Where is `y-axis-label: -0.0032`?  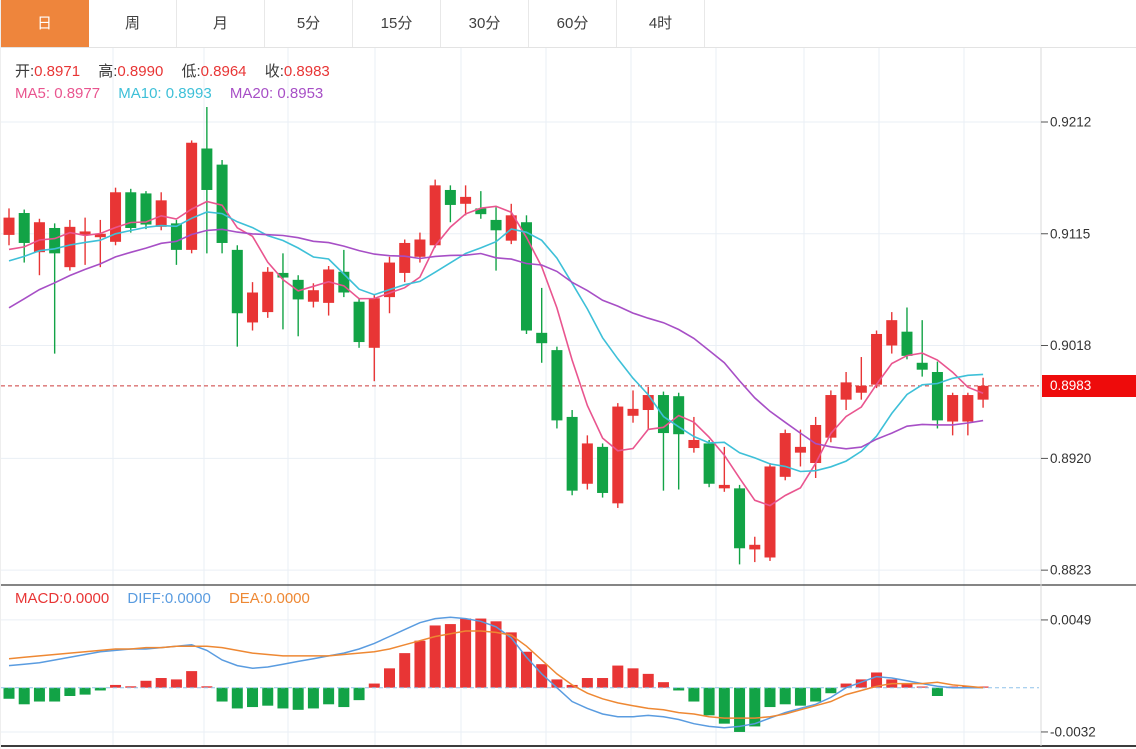
y-axis-label: -0.0032 is located at coordinates (1073, 731).